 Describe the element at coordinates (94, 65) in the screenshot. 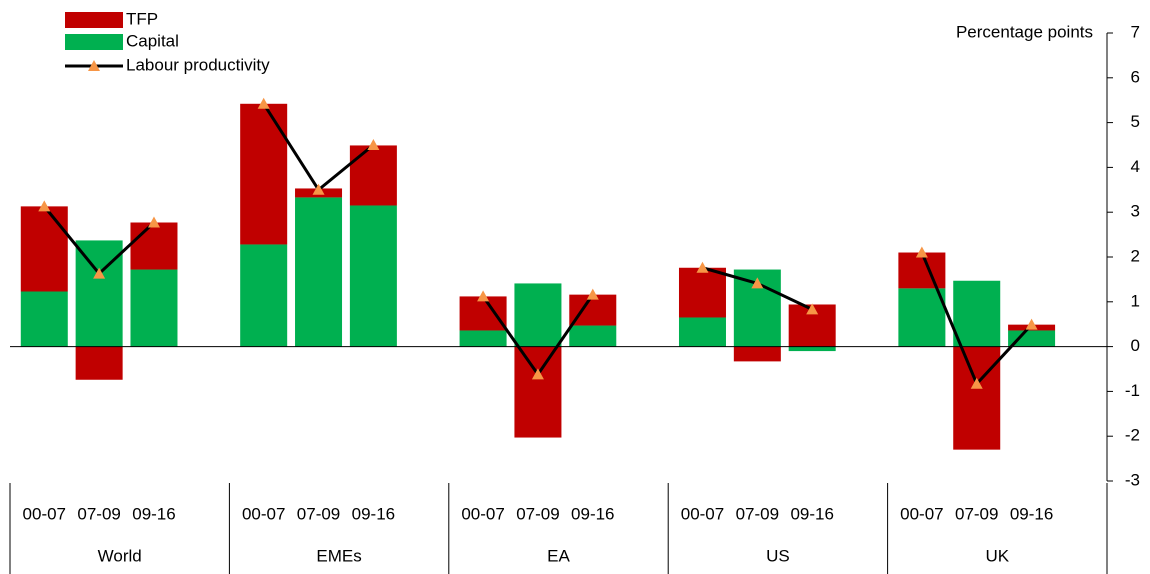

I see `legend-marker` at that location.